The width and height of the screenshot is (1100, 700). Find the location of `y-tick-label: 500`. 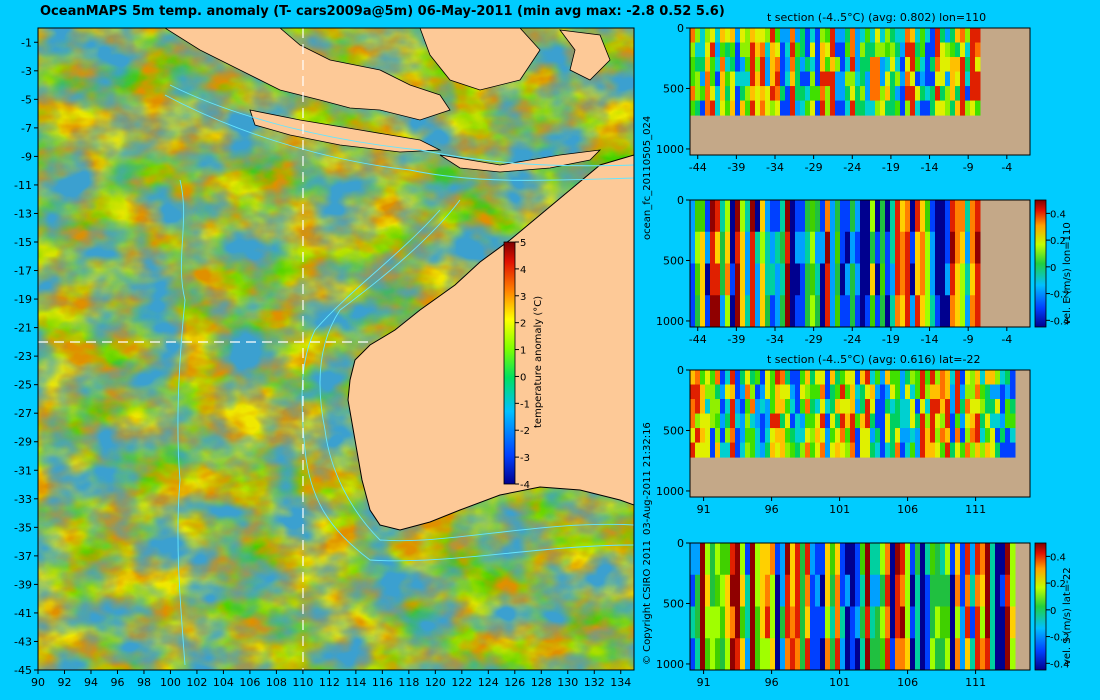

y-tick-label: 500 is located at coordinates (673, 603).